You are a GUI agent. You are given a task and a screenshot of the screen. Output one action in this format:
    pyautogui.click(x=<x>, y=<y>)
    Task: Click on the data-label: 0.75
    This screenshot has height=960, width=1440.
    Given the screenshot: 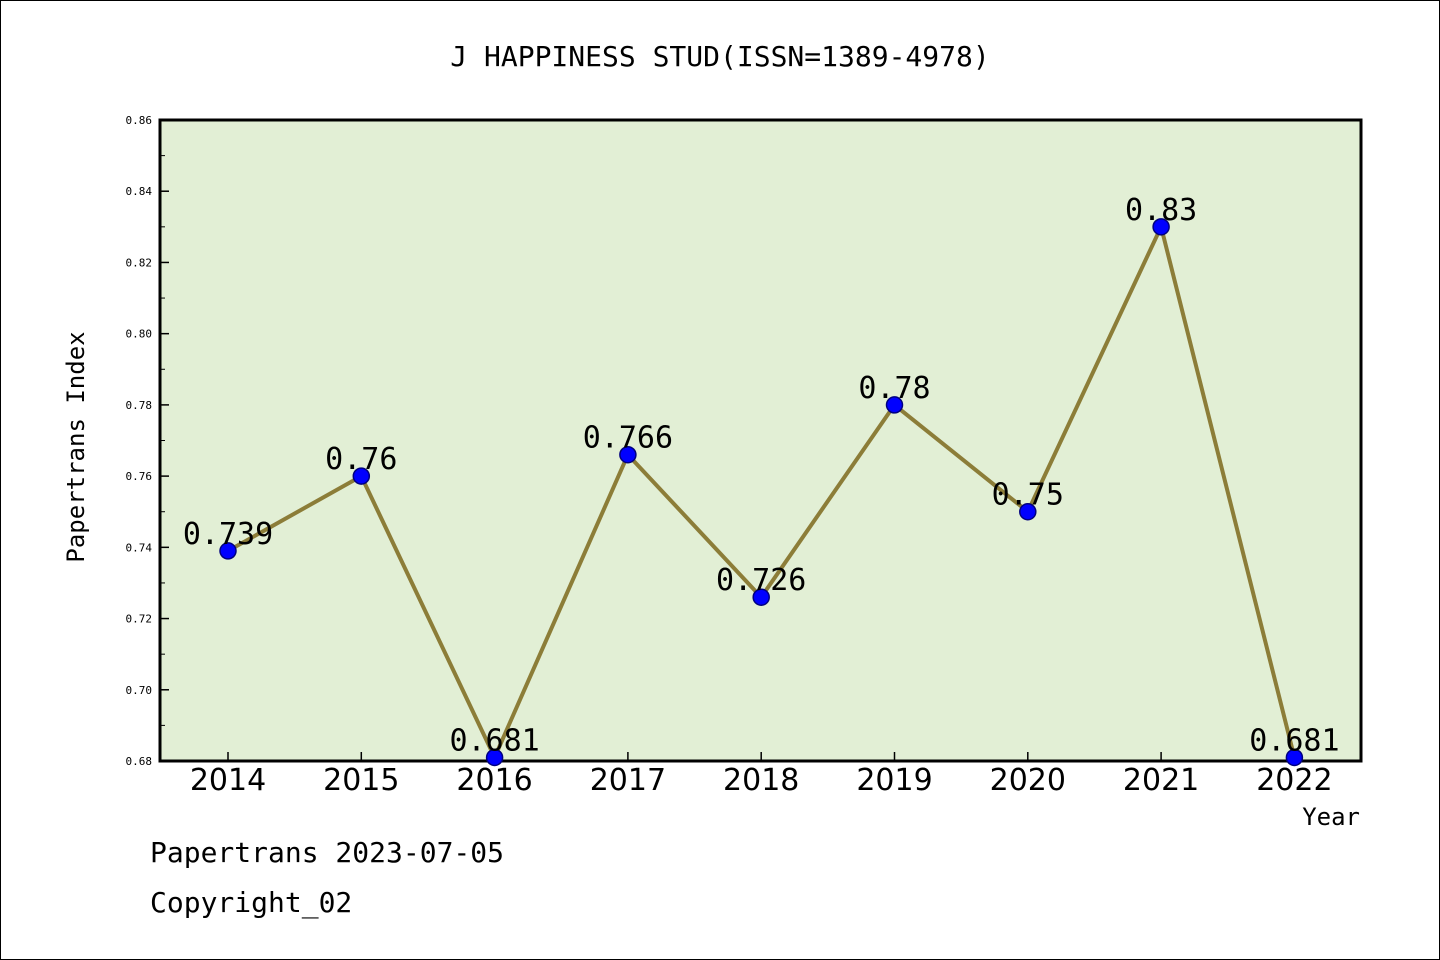 What is the action you would take?
    pyautogui.click(x=1028, y=495)
    